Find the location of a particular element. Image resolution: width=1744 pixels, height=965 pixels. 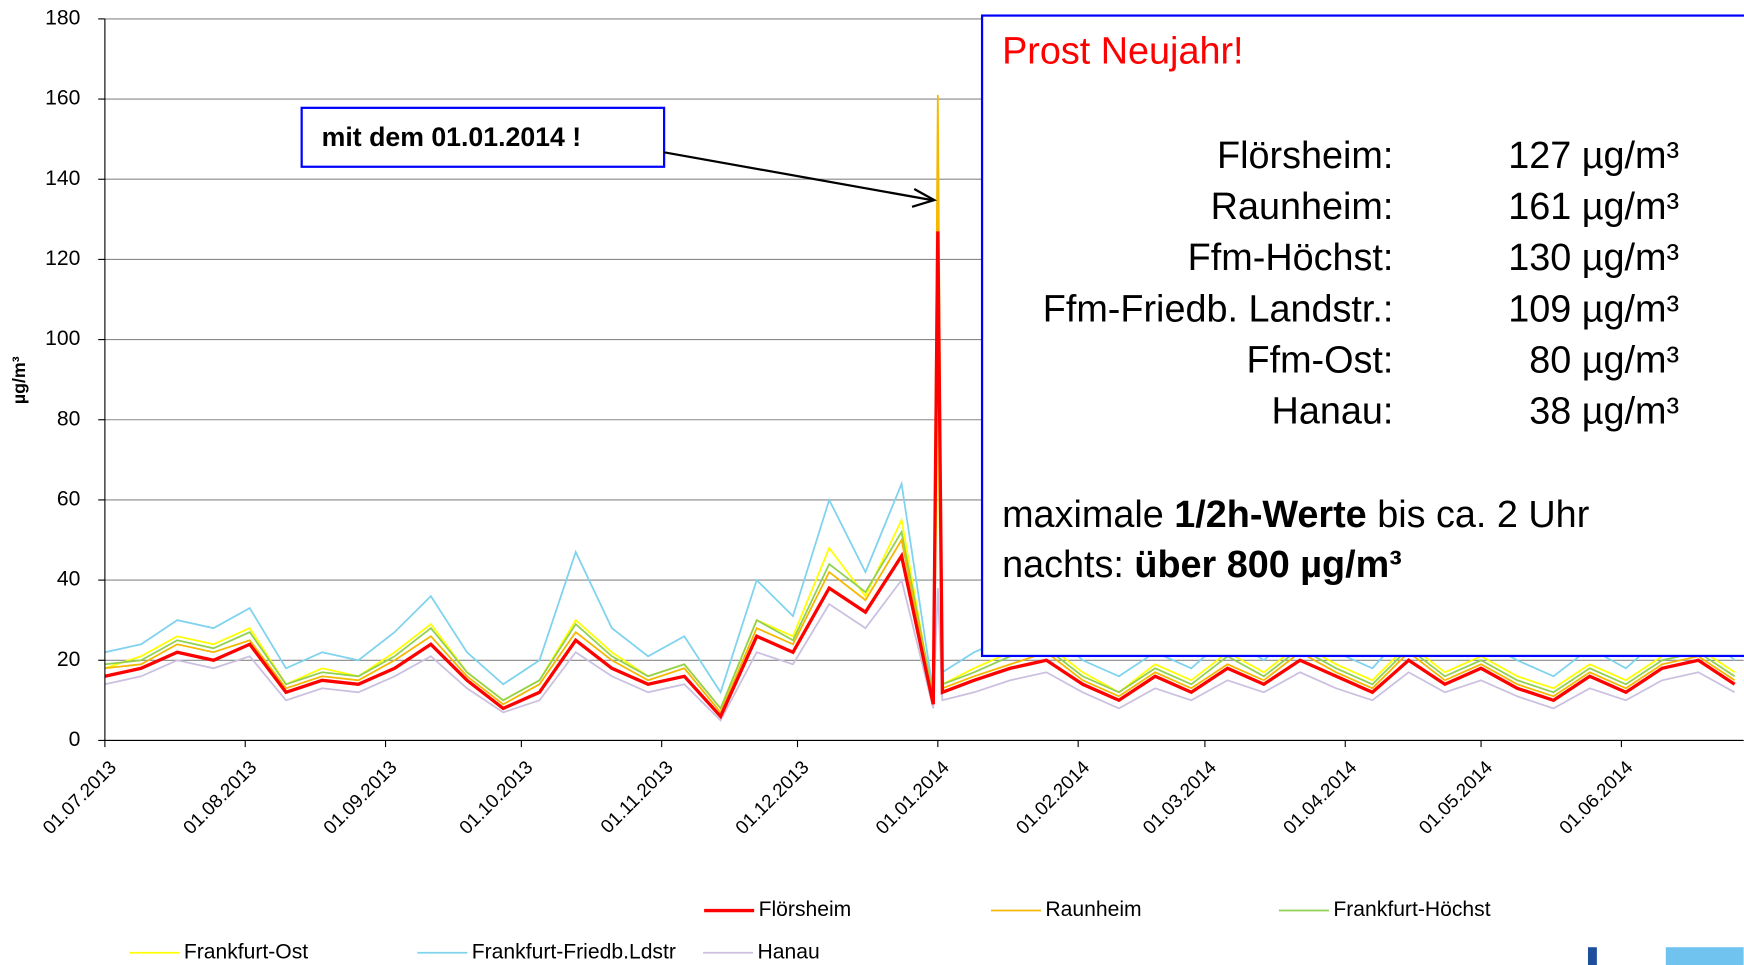

info-value: 80 µg/m³ is located at coordinates (1604, 360).